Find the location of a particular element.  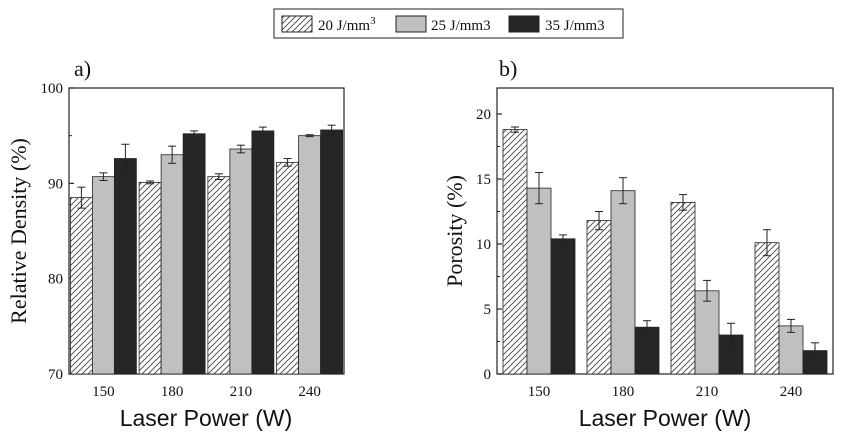

a-bar-150-s2 is located at coordinates (125, 266).